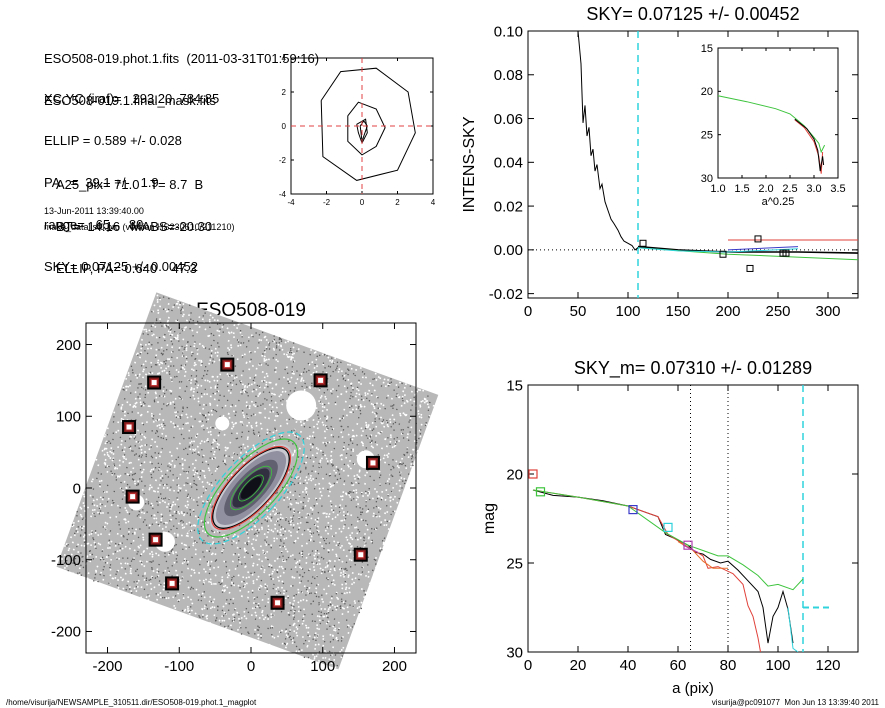 The height and width of the screenshot is (708, 885). What do you see at coordinates (707, 92) in the screenshot?
I see `inset-ytick-label: 20` at bounding box center [707, 92].